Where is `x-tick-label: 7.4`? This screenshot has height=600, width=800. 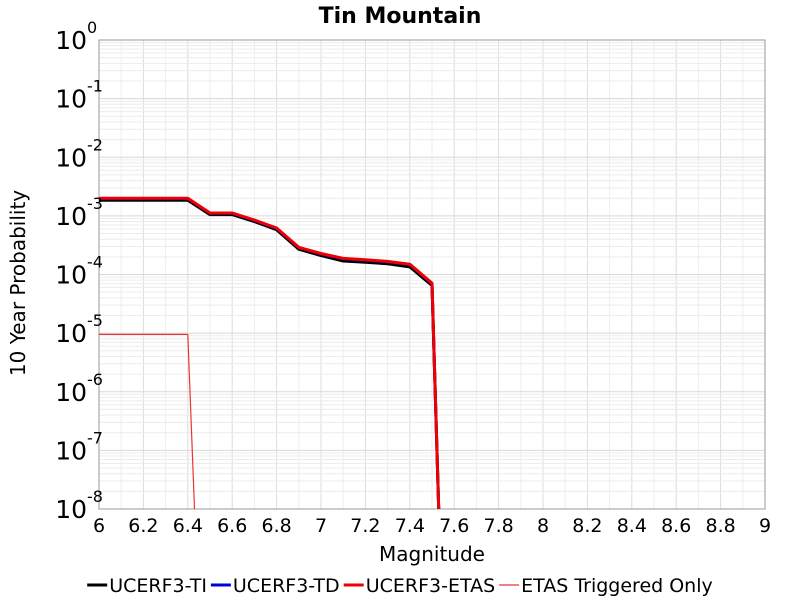
x-tick-label: 7.4 is located at coordinates (410, 526).